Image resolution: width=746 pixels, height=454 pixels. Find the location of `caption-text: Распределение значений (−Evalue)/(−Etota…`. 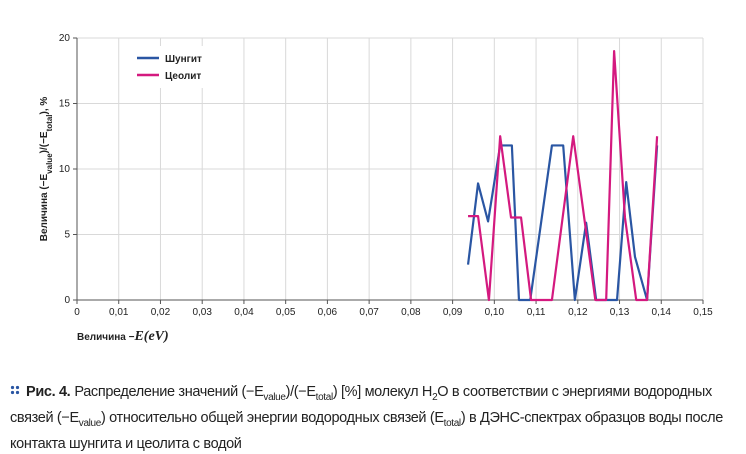

caption-text: Распределение значений (−Evalue)/(−Etota… is located at coordinates (366, 418).